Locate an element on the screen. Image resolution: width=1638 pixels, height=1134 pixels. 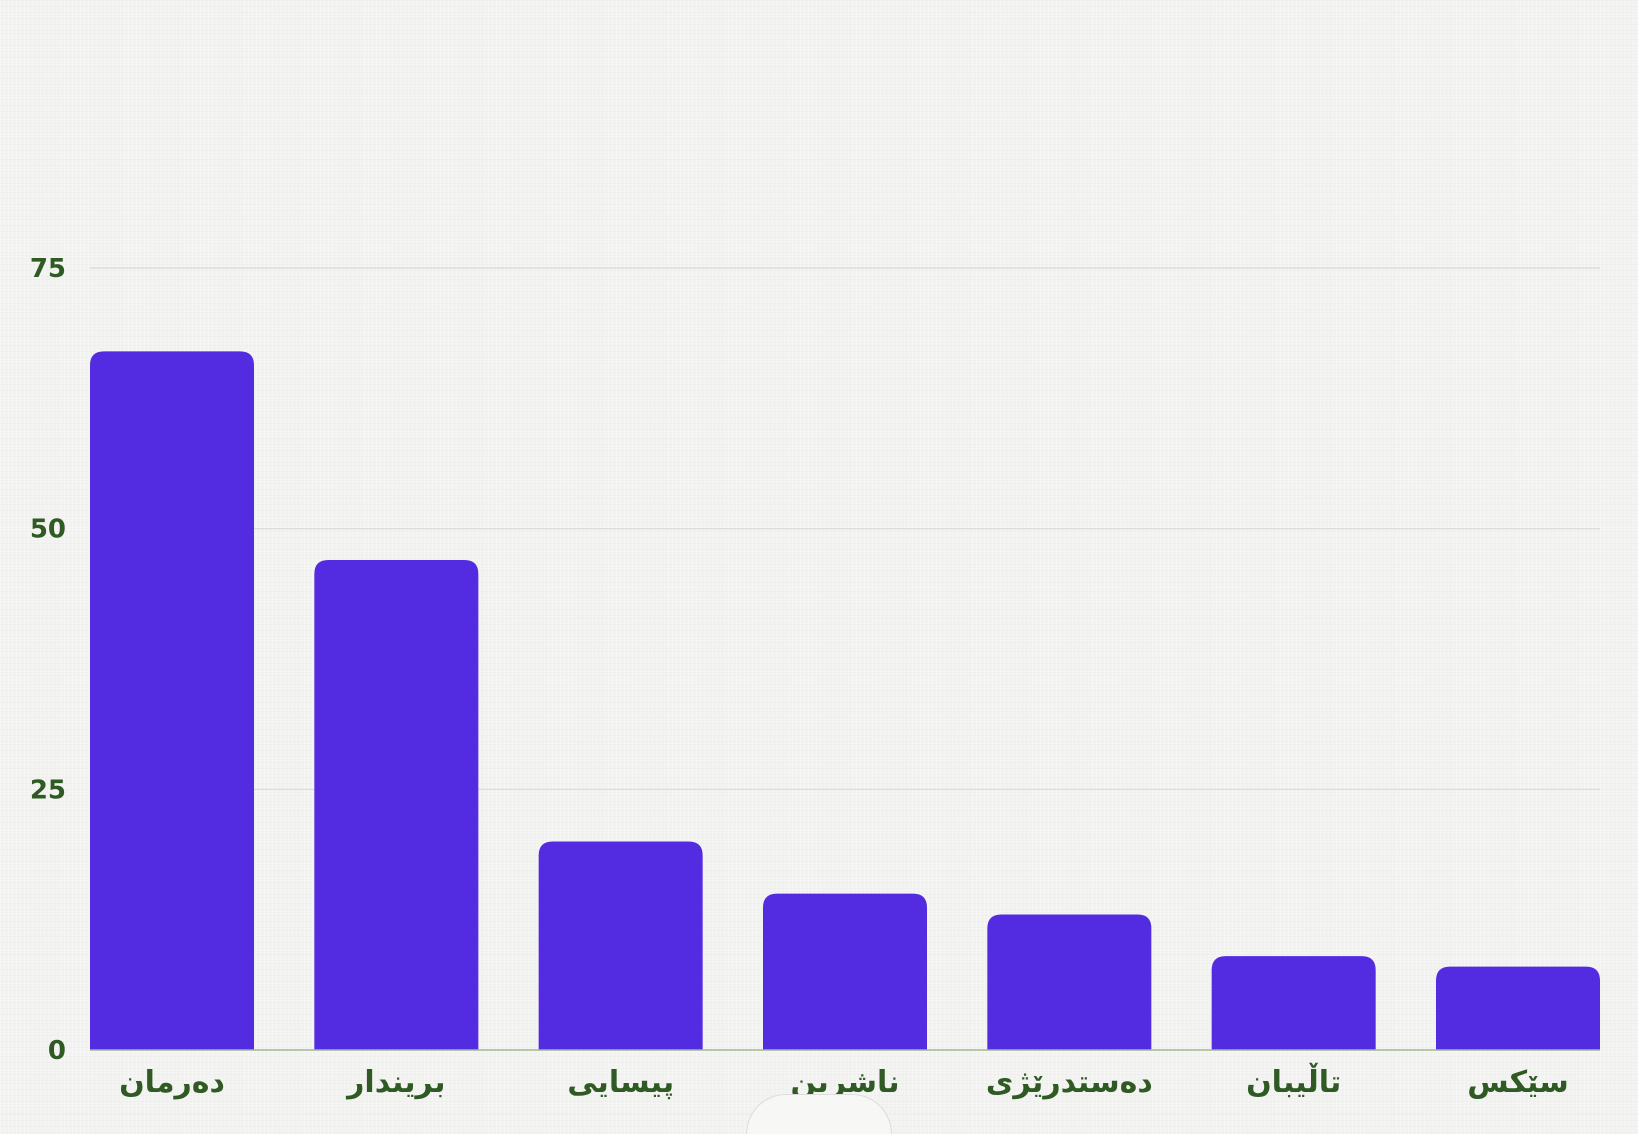
y-tick-label: 0 is located at coordinates (57, 1051).